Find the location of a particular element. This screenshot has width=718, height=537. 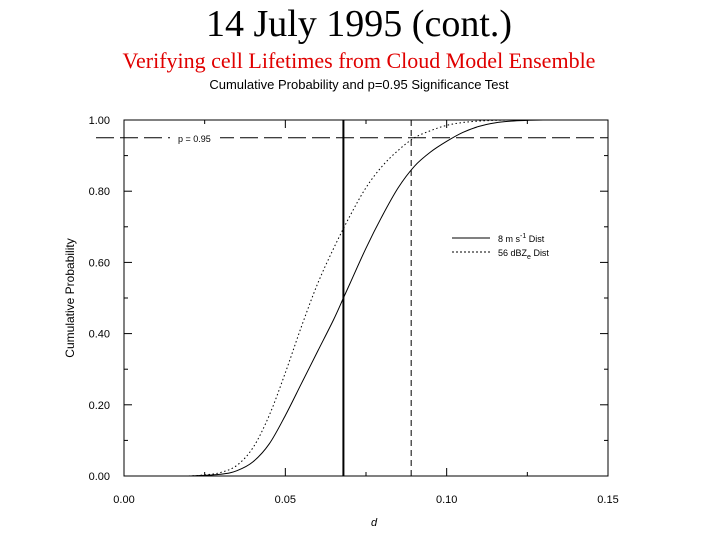

y-tick-label: 0.20 is located at coordinates (99, 406).